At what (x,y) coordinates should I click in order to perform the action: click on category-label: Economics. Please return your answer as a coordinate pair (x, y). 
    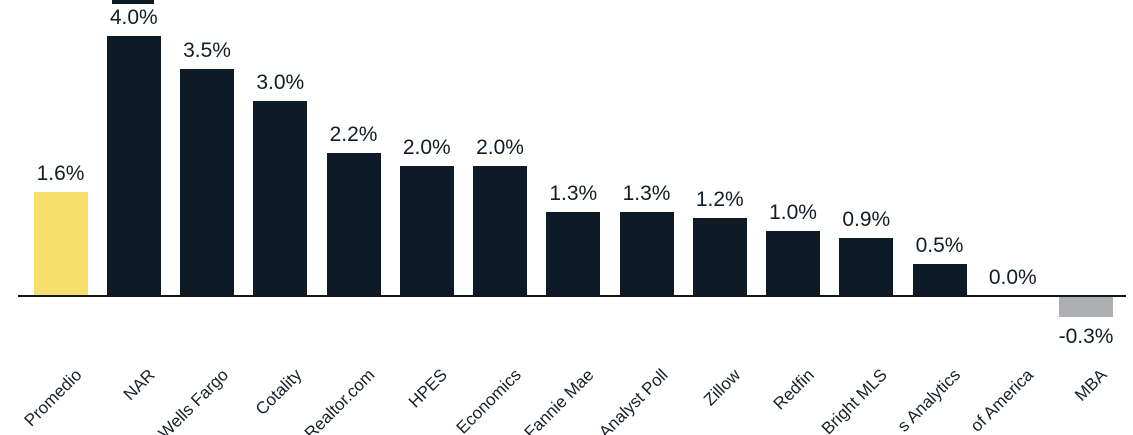
    Looking at the image, I should click on (488, 400).